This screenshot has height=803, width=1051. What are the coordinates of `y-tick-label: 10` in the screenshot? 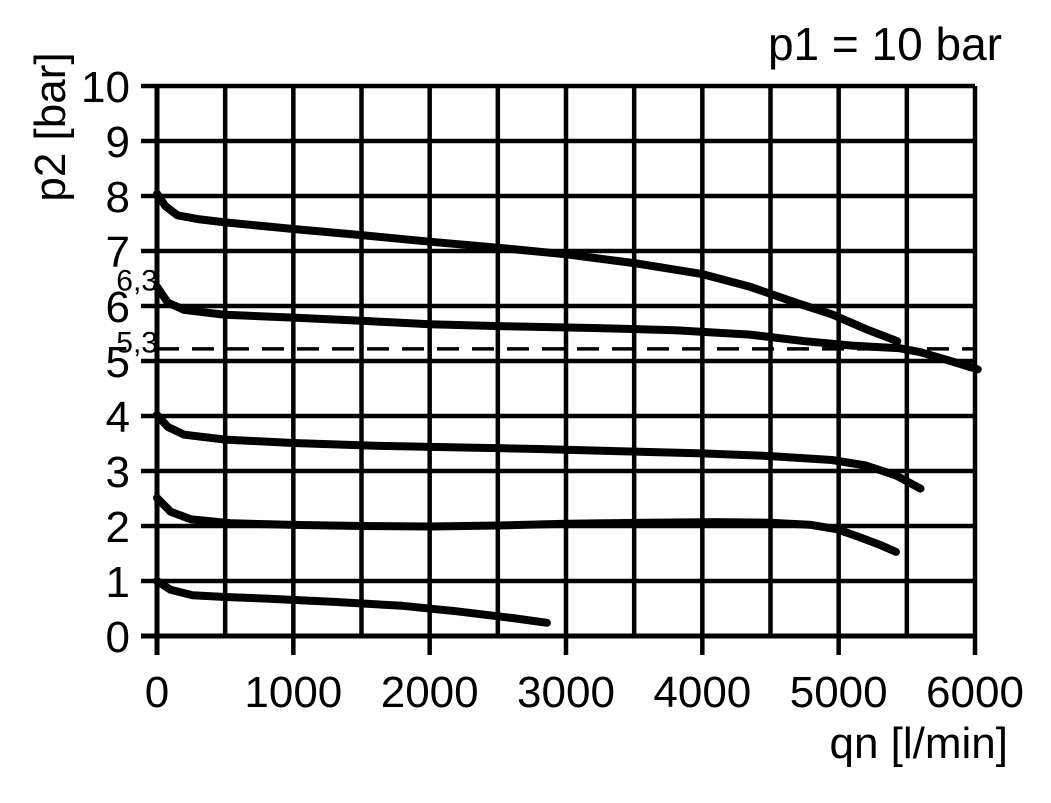 It's located at (105, 87).